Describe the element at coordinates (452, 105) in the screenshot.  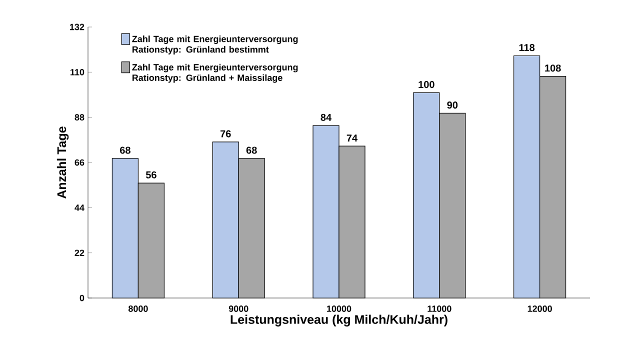
I see `data-label: 90` at that location.